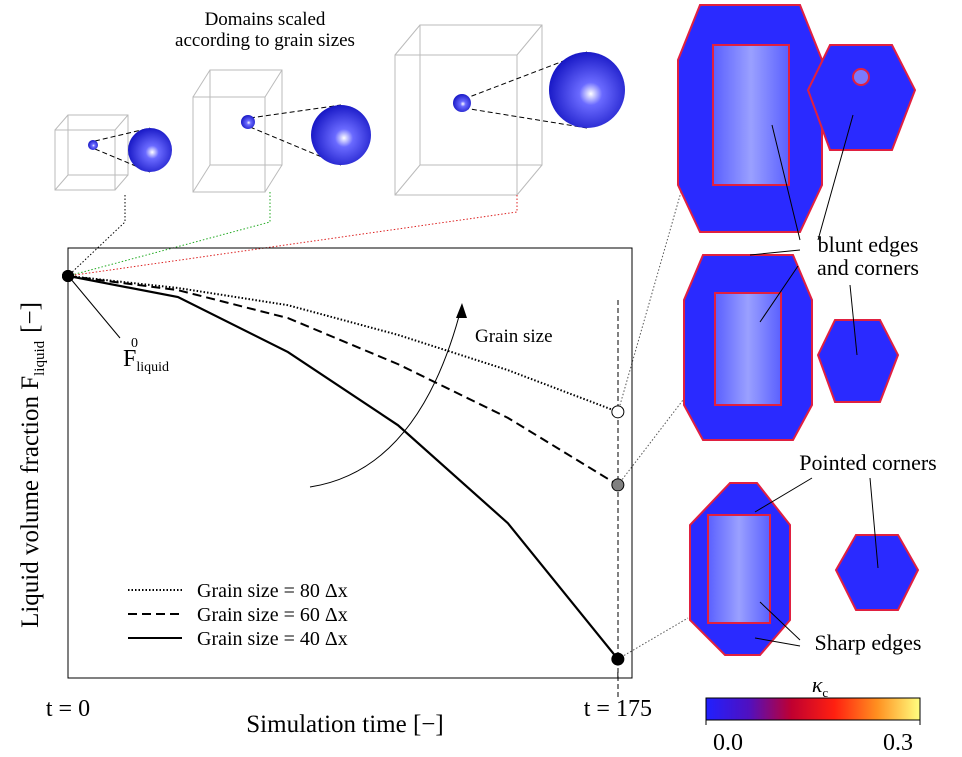 The image size is (962, 757). What do you see at coordinates (68, 709) in the screenshot?
I see `x-tick-label: t = 0` at bounding box center [68, 709].